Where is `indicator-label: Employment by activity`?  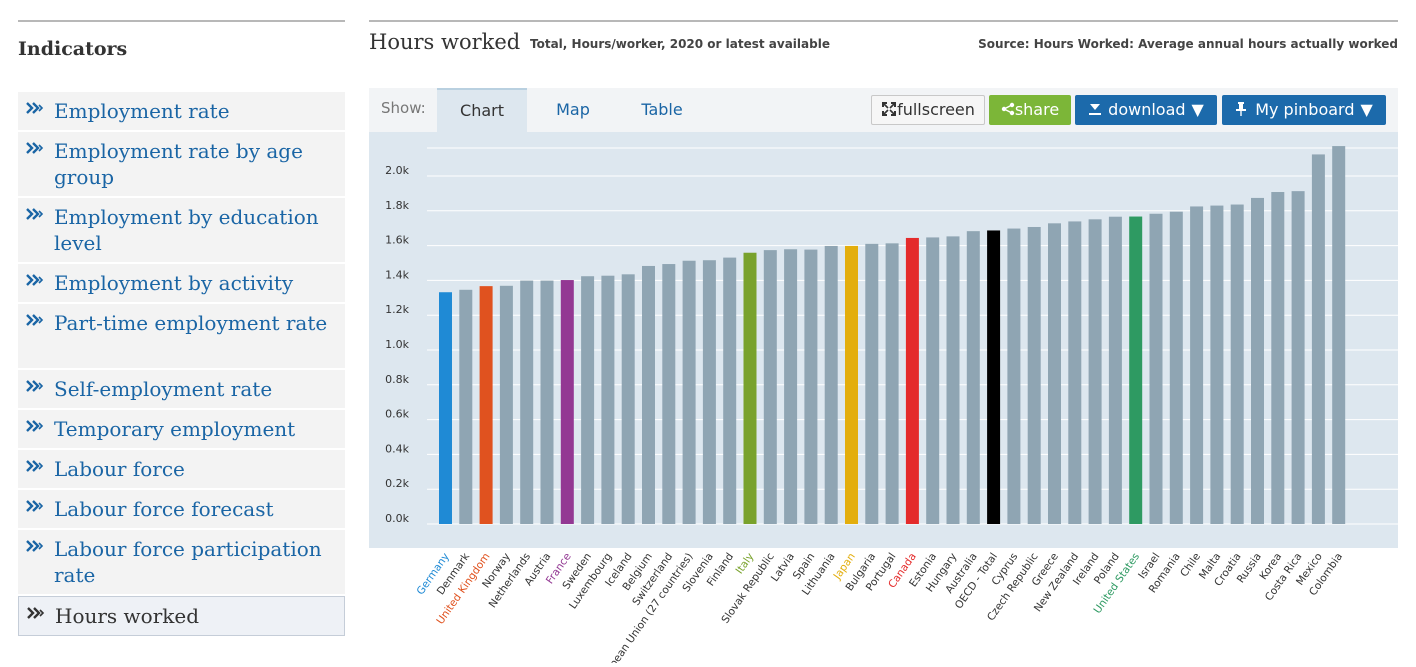 indicator-label: Employment by activity is located at coordinates (174, 283).